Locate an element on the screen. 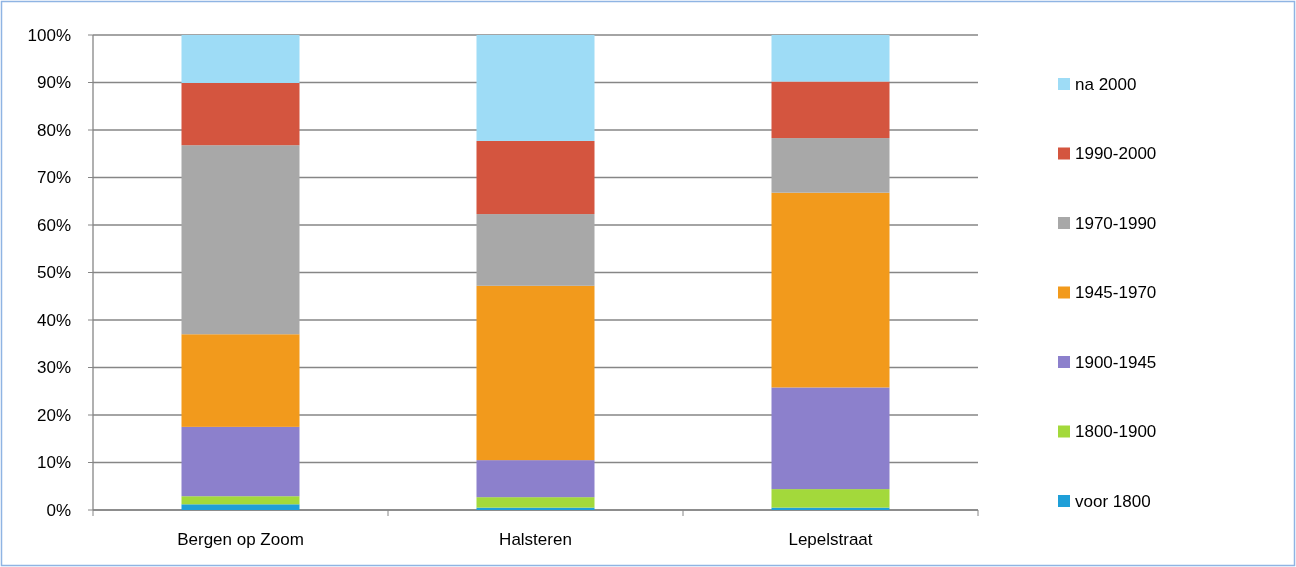  y-tick-label: 50% is located at coordinates (53, 273).